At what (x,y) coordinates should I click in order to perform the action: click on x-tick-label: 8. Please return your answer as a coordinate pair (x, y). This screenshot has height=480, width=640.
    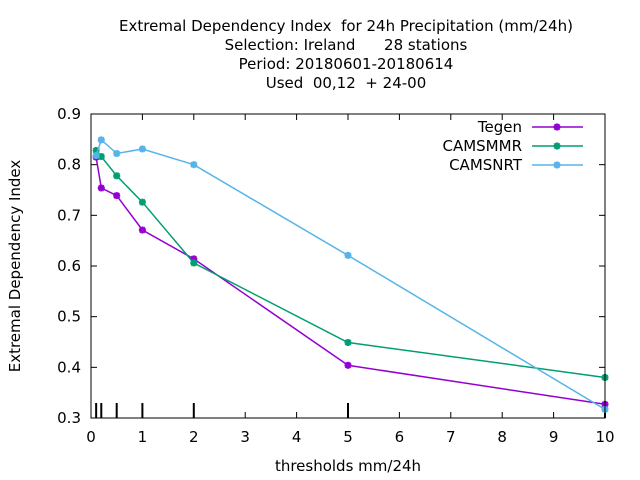
    Looking at the image, I should click on (502, 437).